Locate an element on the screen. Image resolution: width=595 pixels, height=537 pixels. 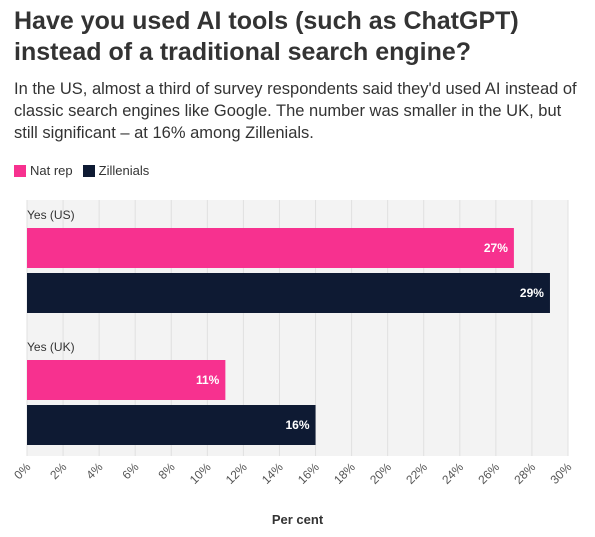
category-label: Yes (US) is located at coordinates (51, 215).